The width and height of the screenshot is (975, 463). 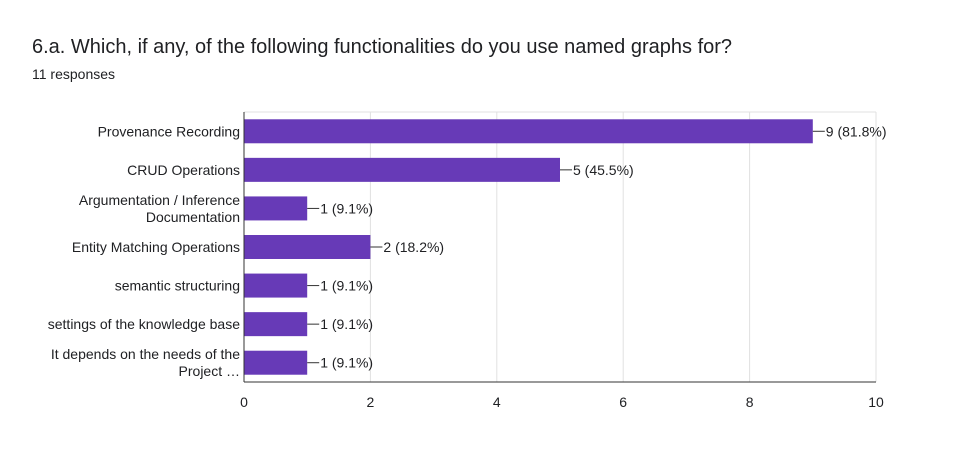 What do you see at coordinates (623, 402) in the screenshot?
I see `x-tick-label-6: 6` at bounding box center [623, 402].